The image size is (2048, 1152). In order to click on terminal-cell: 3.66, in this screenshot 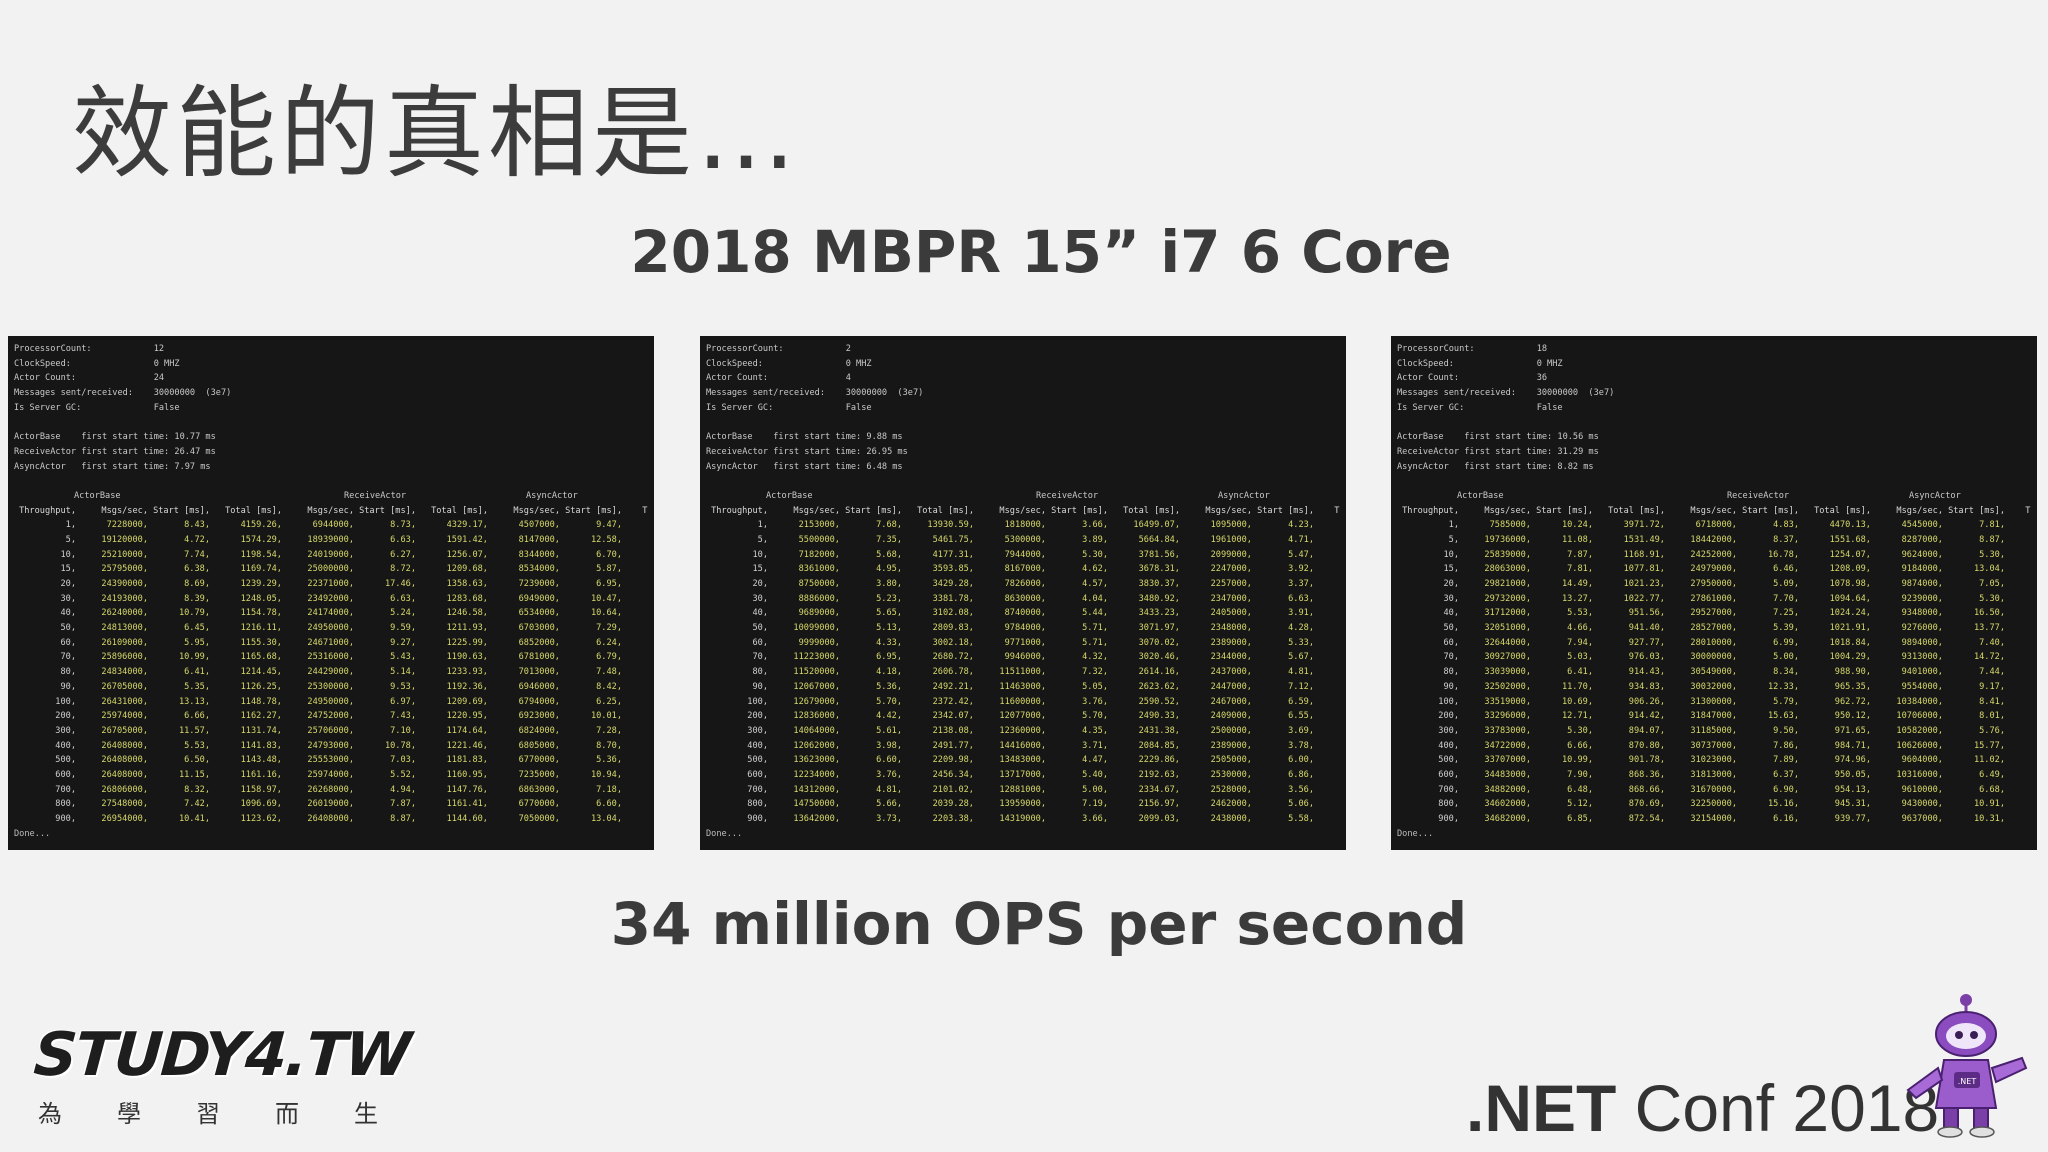, I will do `click(1095, 819)`.